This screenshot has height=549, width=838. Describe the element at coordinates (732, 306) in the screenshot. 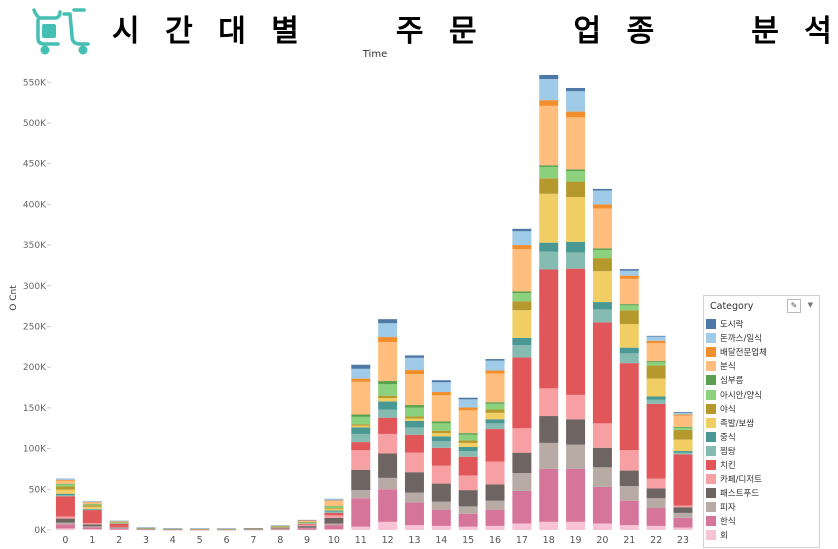

I see `legend-title: Category` at that location.